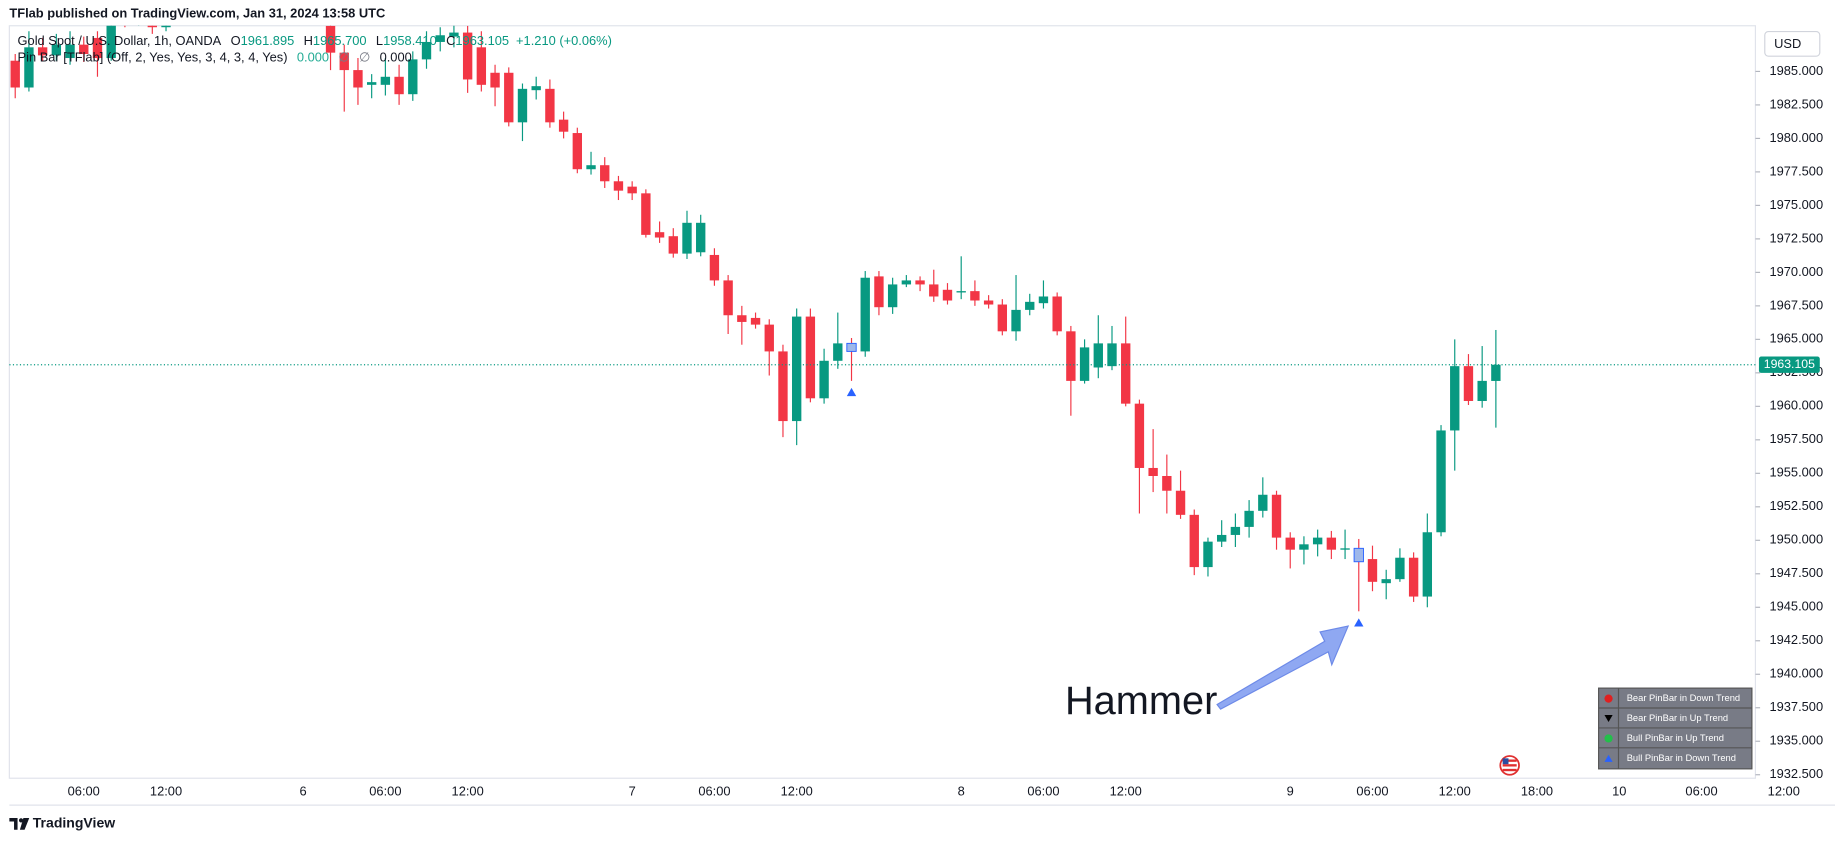  Describe the element at coordinates (632, 791) in the screenshot. I see `x-tick-label: 7` at that location.